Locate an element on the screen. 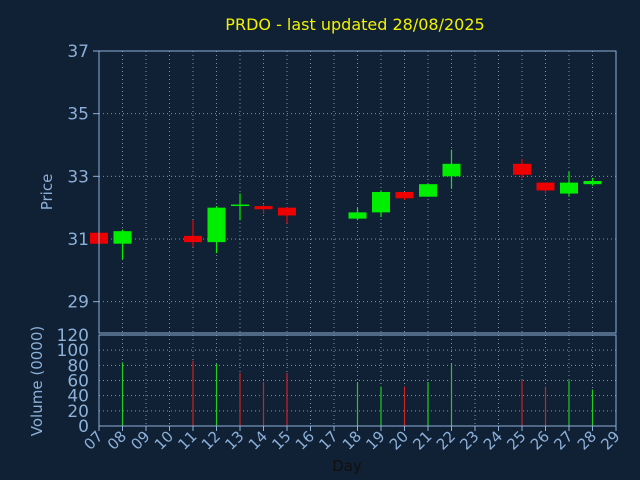 Image resolution: width=640 pixels, height=480 pixels. volume-y-tick-label: 120 is located at coordinates (73, 336).